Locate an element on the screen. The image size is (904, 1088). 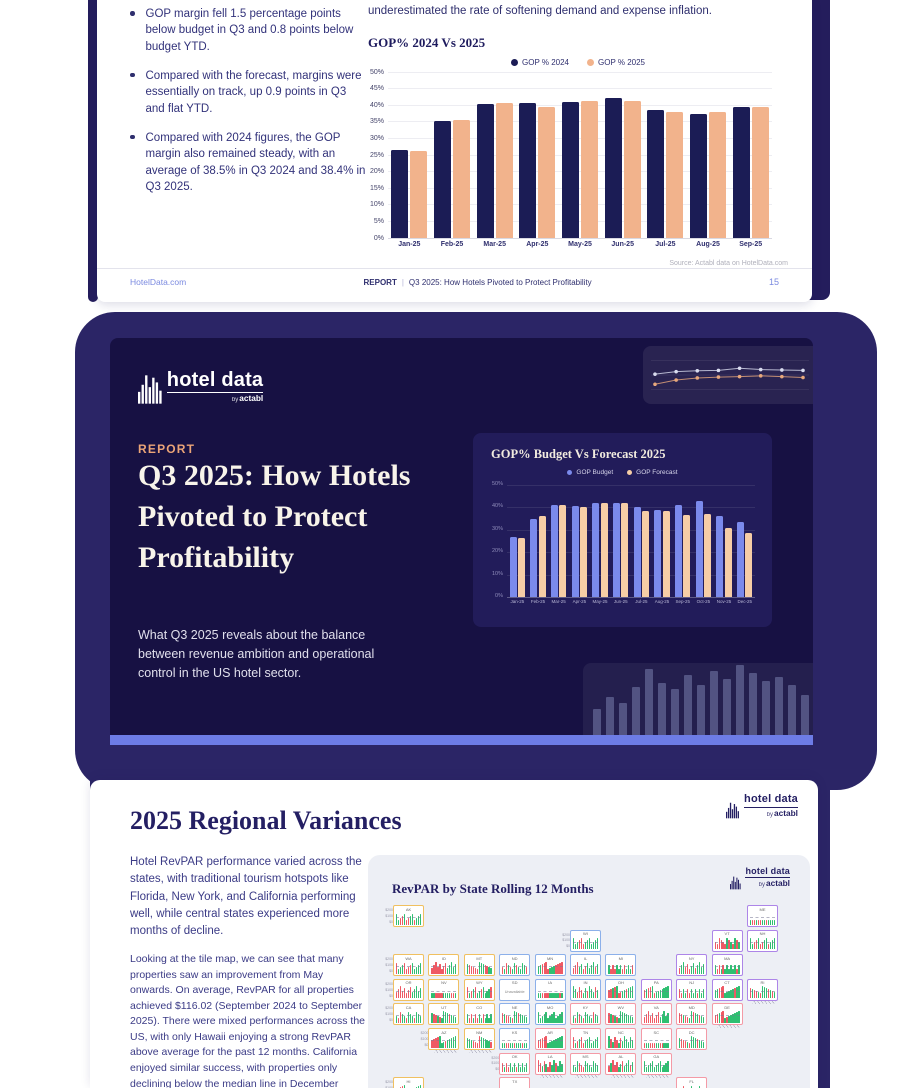
state-tile-ny: NY is located at coordinates (692, 965).